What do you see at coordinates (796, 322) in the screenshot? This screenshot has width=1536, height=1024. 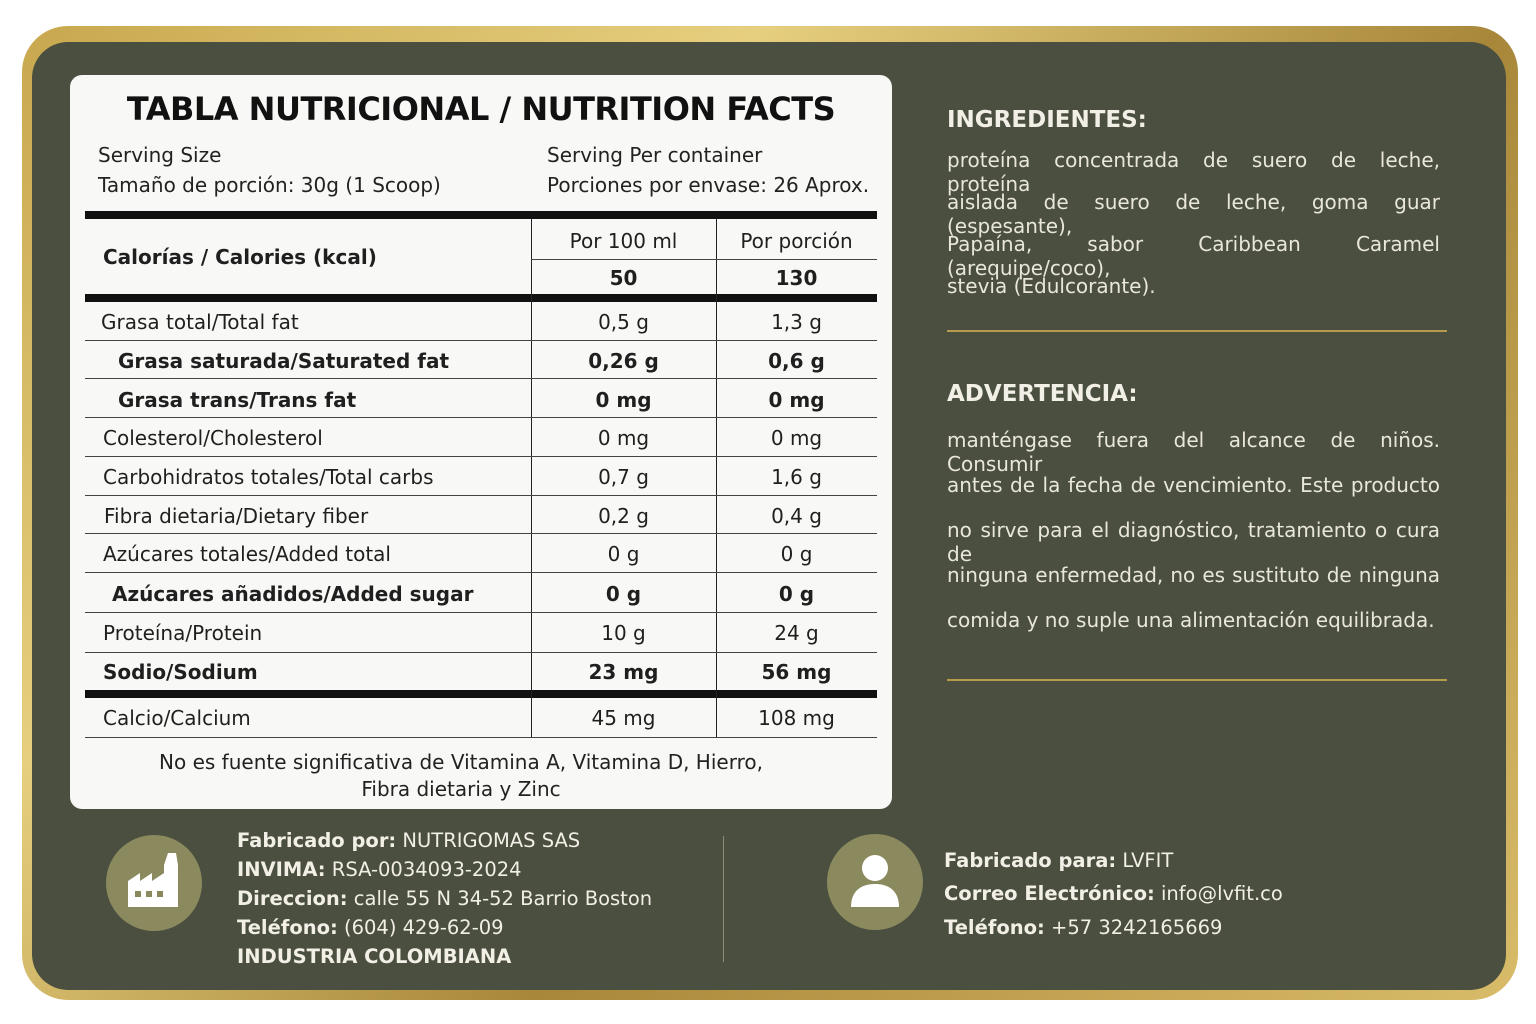 I see `row-total-fat-portion: 1,3 g` at bounding box center [796, 322].